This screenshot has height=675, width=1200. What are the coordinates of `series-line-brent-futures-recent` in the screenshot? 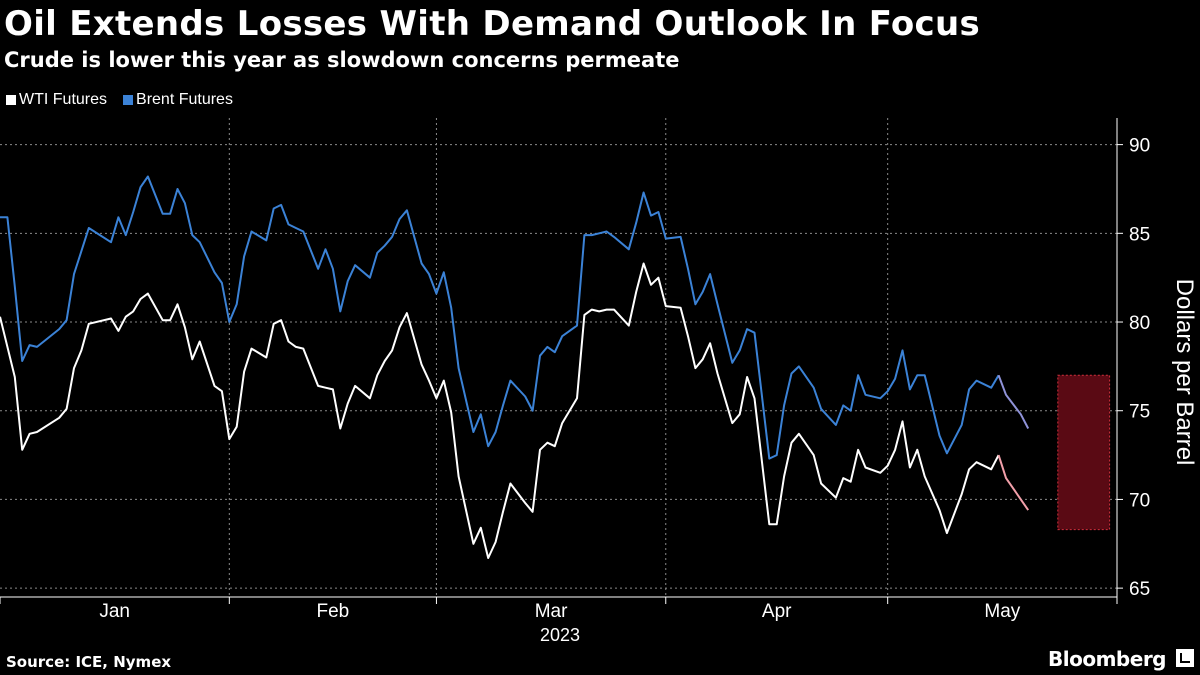 It's located at (1013, 401).